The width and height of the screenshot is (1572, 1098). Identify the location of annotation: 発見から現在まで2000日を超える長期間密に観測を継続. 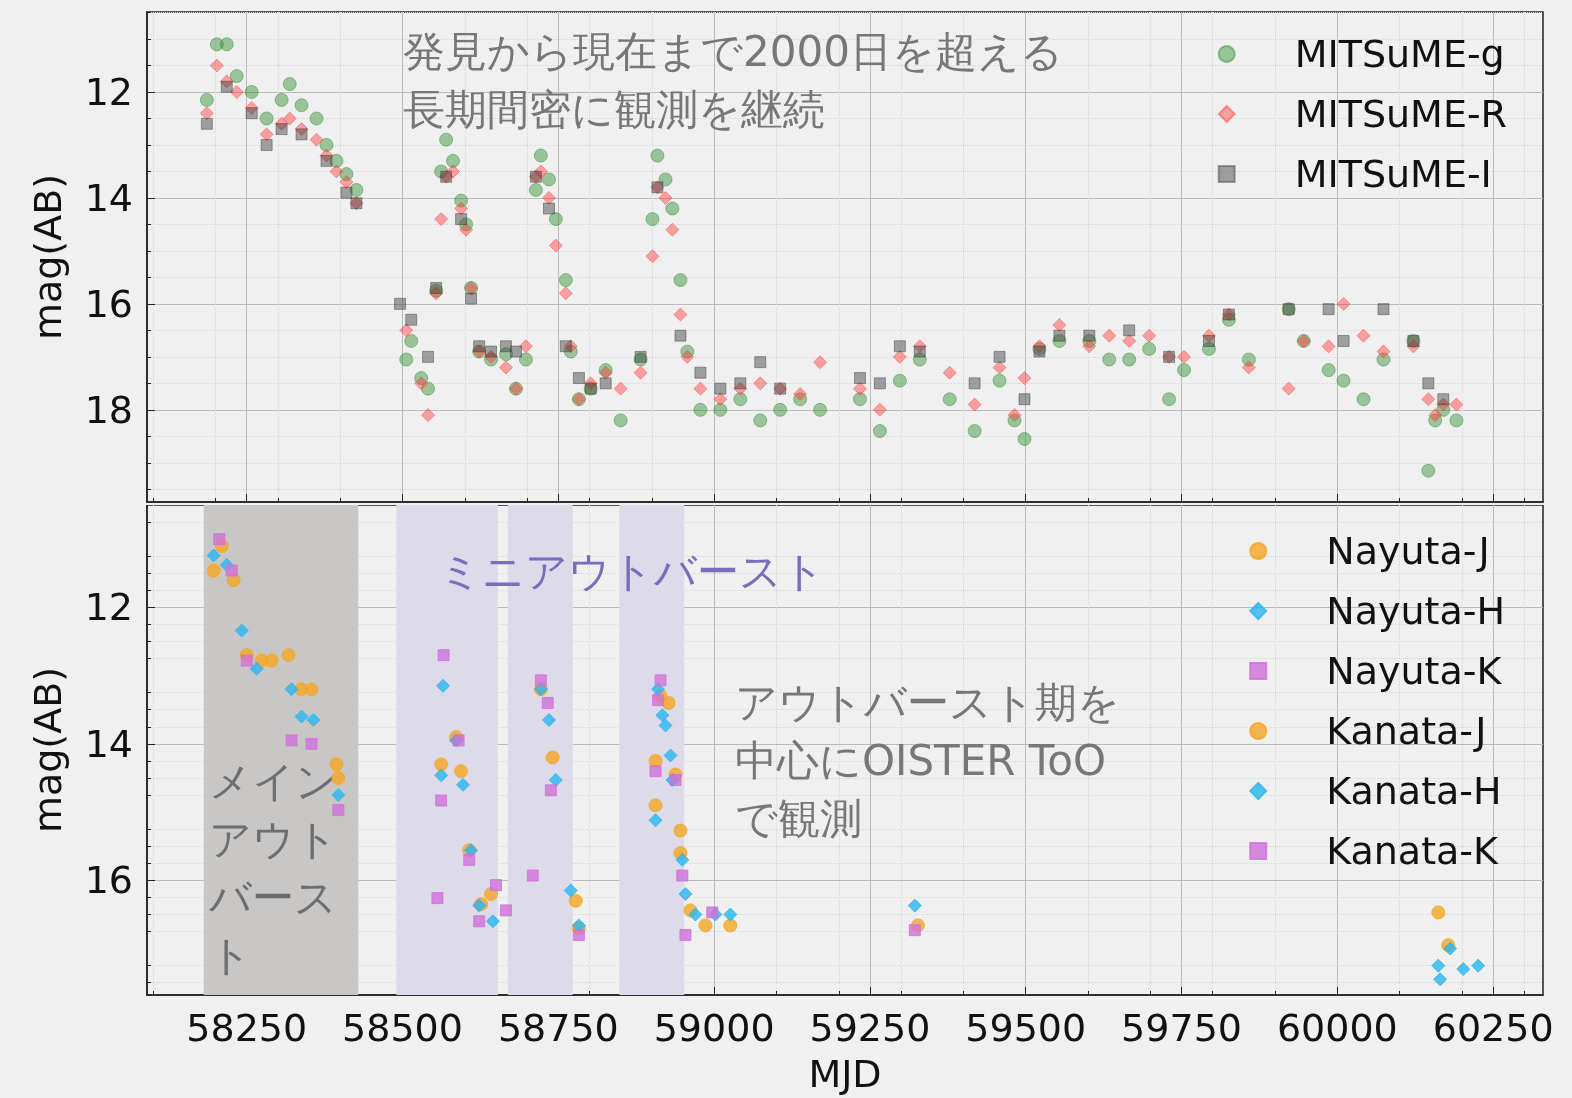
(733, 80).